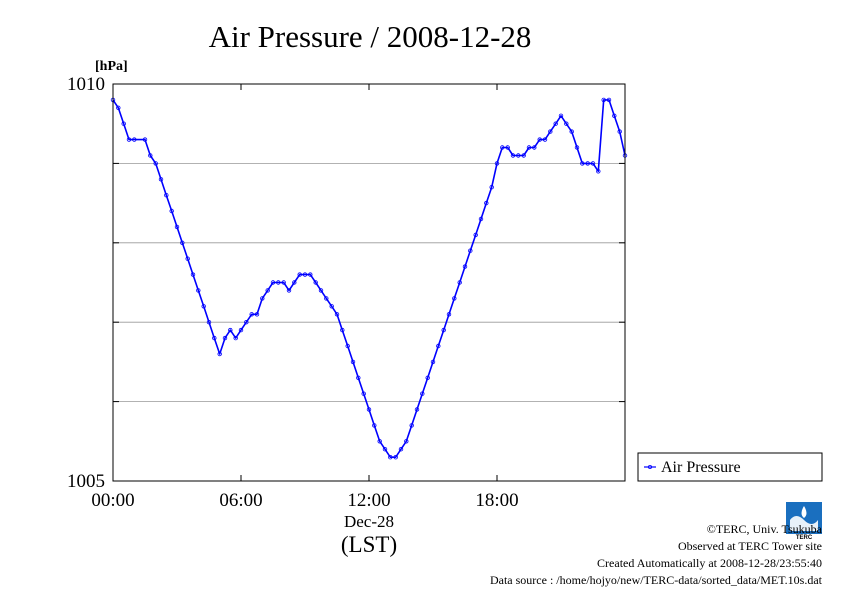 This screenshot has height=595, width=842. Describe the element at coordinates (804, 512) in the screenshot. I see `logo-drop` at that location.